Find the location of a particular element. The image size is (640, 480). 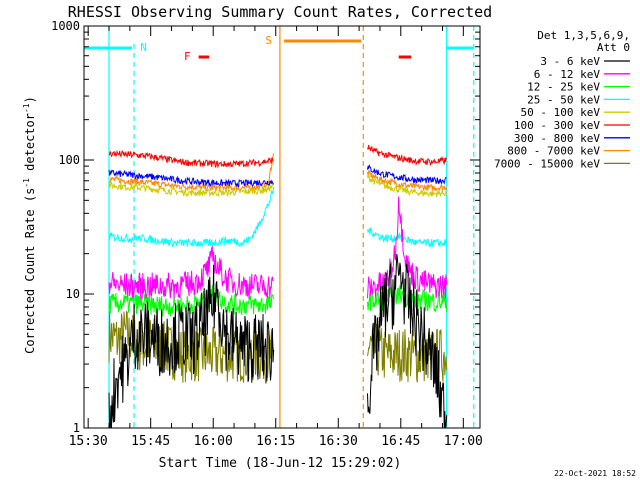

x-tick-label: 15:45 is located at coordinates (150, 441).